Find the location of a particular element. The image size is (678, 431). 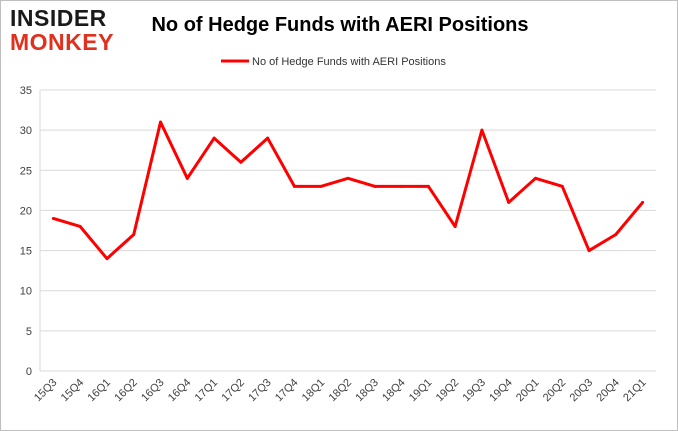

x-tick-label: 18Q1 is located at coordinates (314, 391).